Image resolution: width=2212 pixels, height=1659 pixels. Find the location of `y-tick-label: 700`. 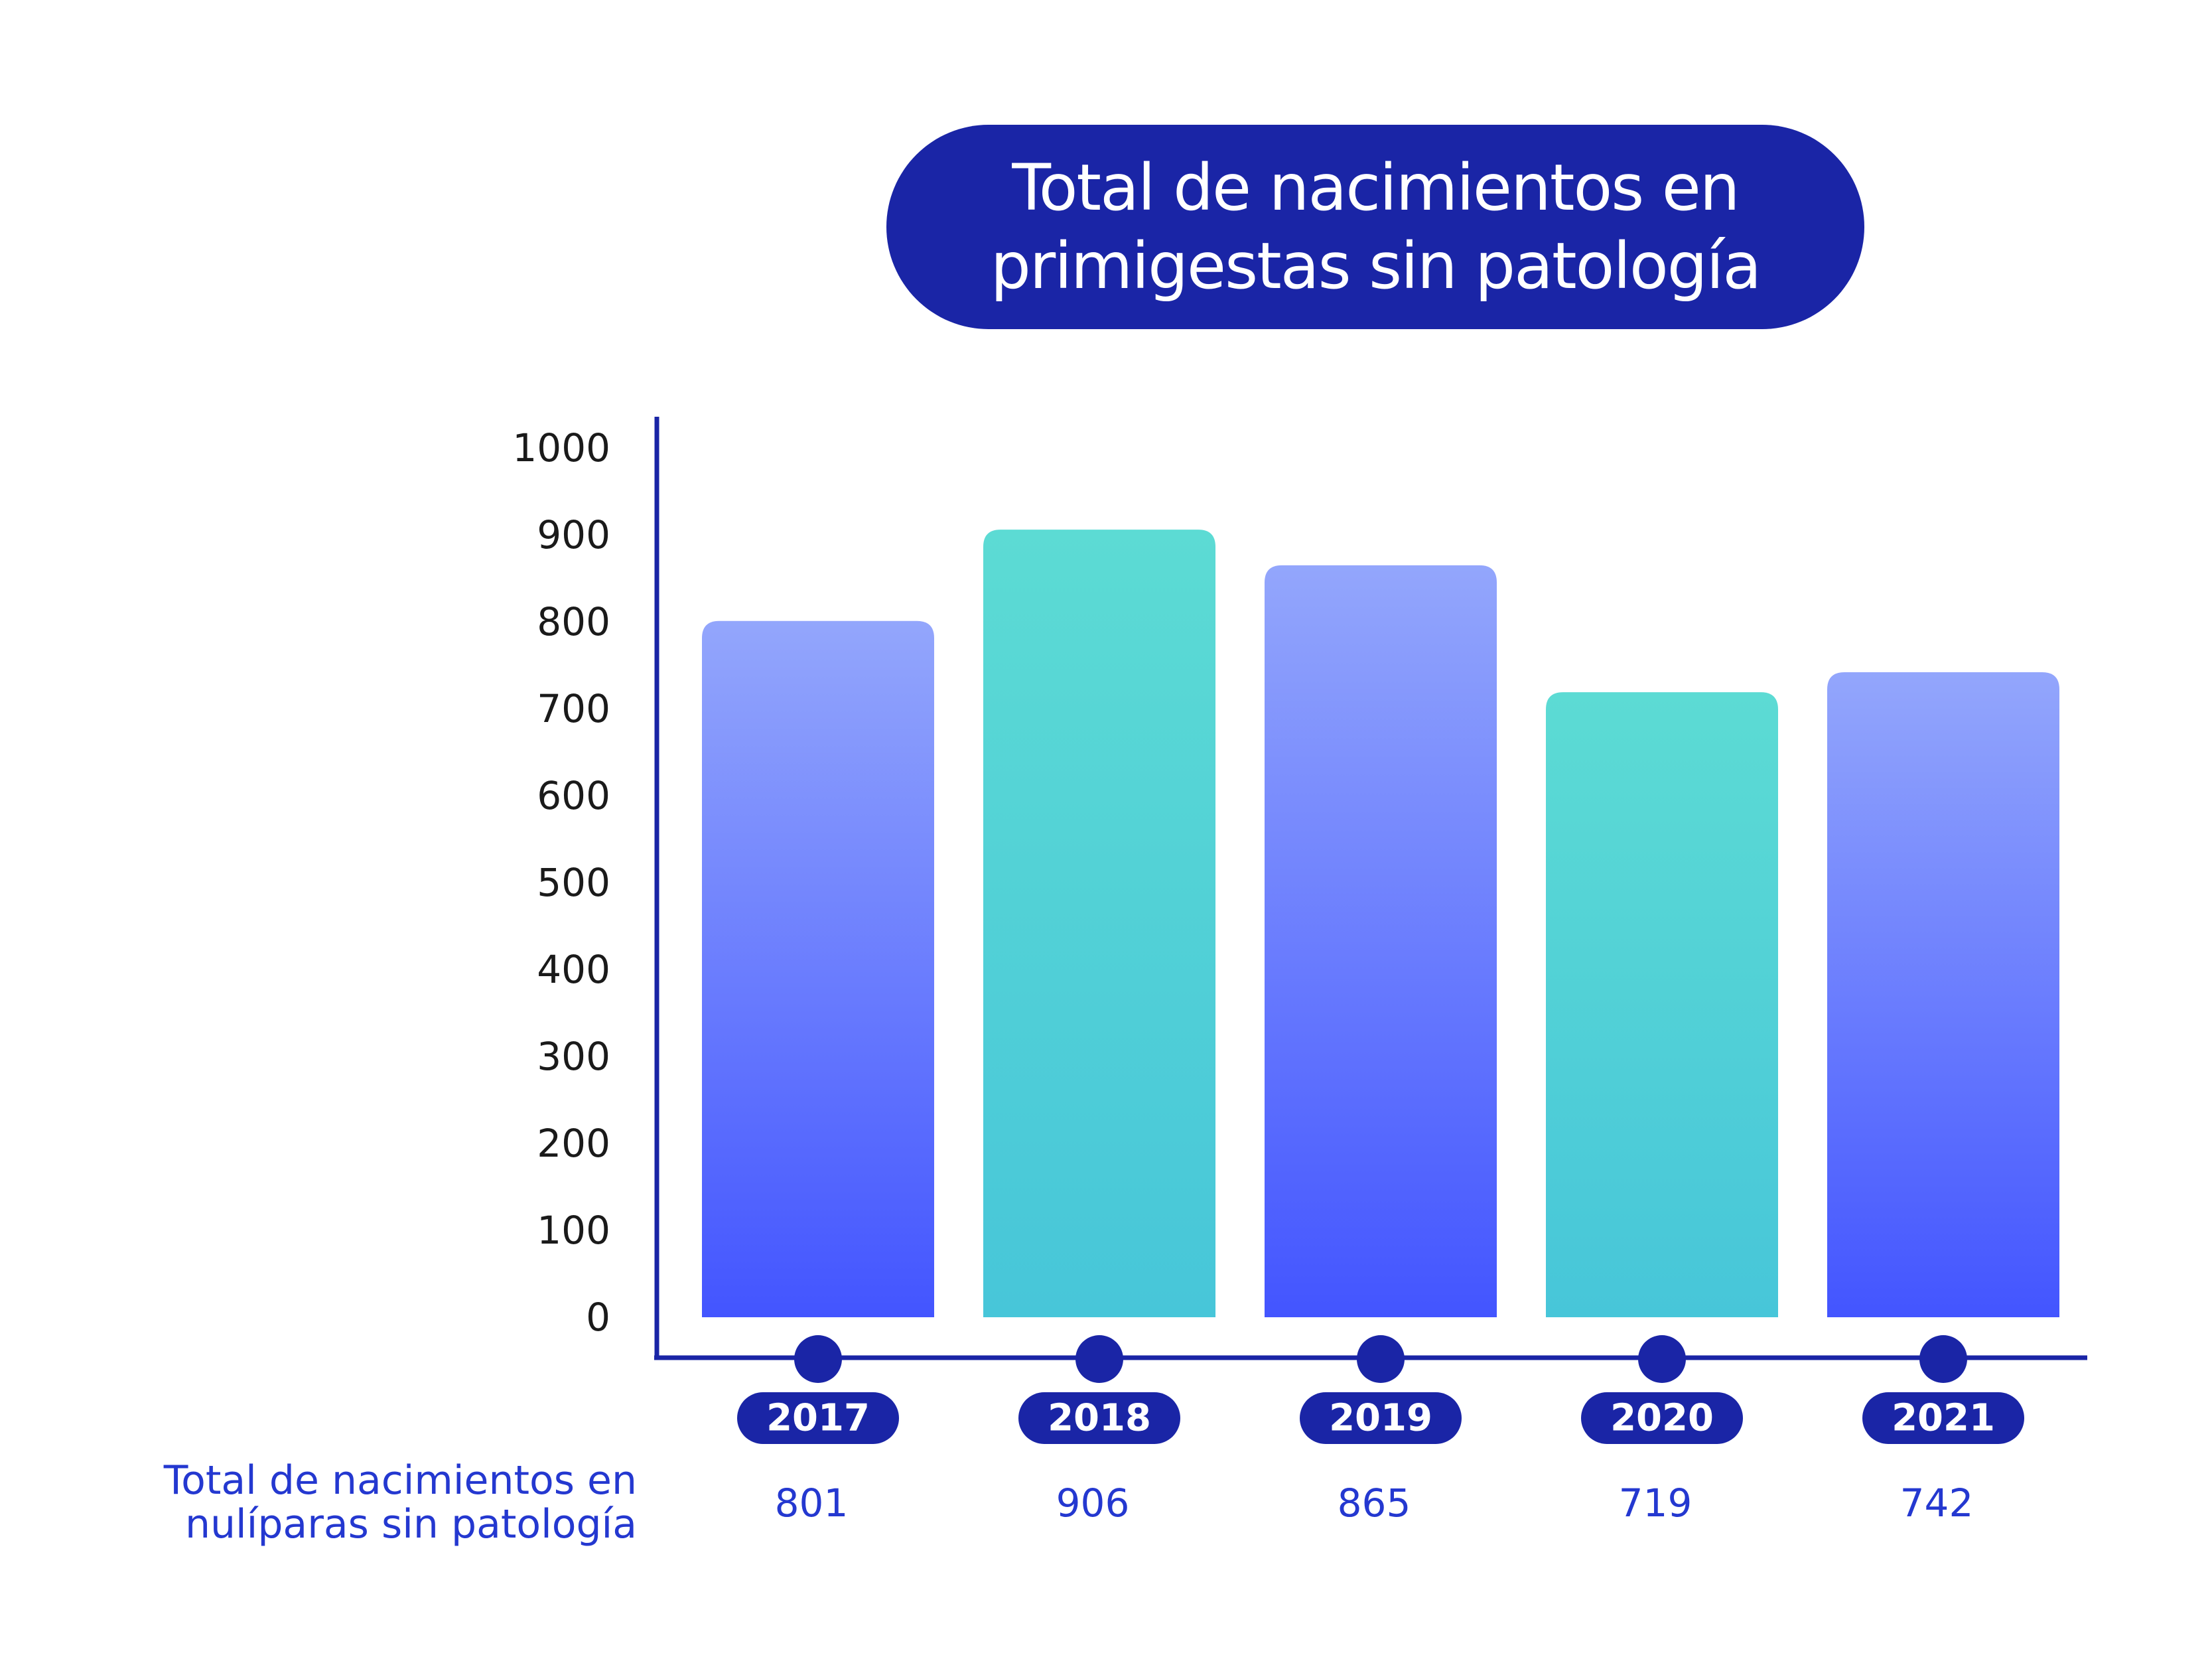

y-tick-label: 700 is located at coordinates (573, 708).